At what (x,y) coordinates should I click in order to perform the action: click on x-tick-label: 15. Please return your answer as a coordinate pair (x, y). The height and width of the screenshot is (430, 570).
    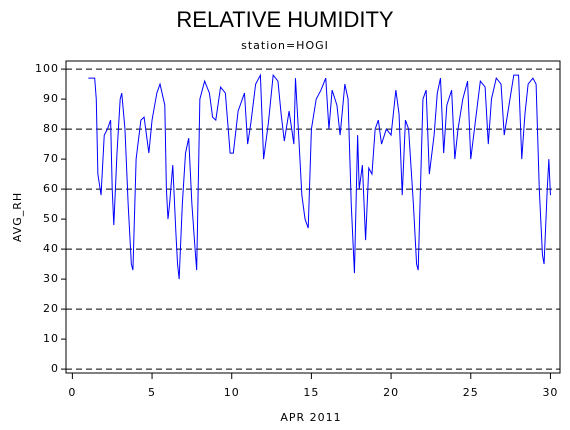
    Looking at the image, I should click on (311, 392).